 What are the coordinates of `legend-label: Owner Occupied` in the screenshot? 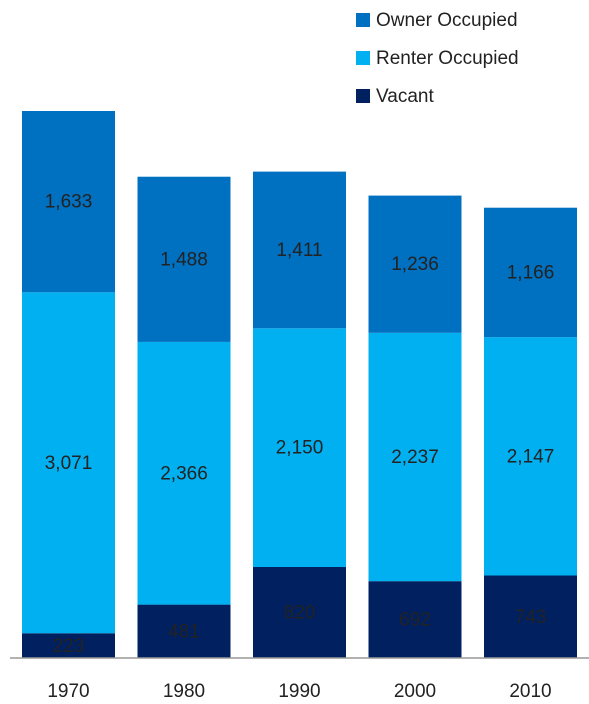 It's located at (447, 20).